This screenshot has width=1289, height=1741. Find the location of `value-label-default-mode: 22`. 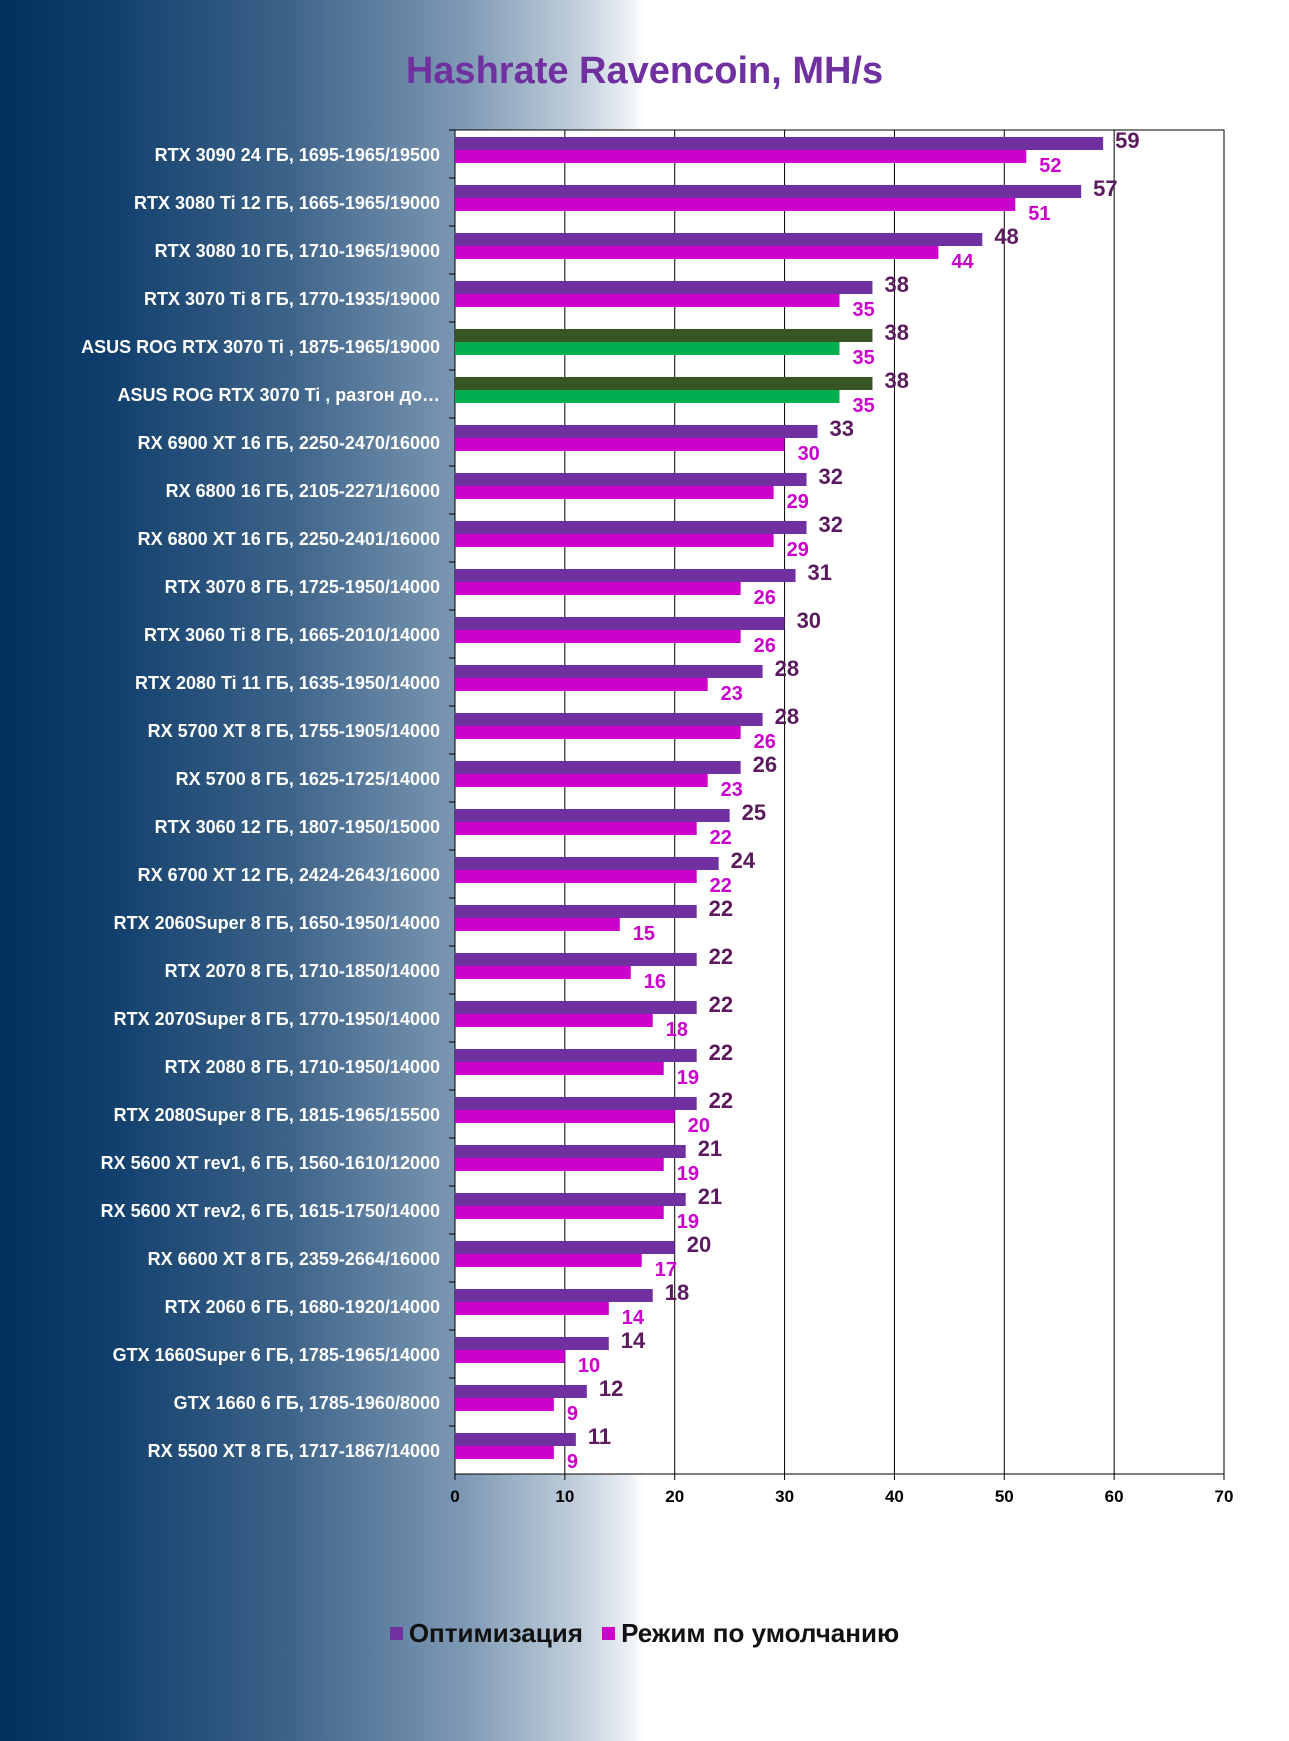

value-label-default-mode: 22 is located at coordinates (721, 838).